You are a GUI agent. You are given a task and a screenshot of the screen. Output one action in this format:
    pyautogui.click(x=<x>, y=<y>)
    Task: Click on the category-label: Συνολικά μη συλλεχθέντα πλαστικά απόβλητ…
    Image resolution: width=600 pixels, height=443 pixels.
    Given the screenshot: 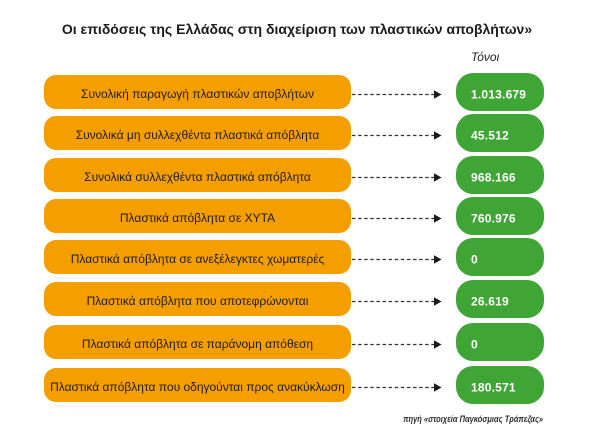 What is the action you would take?
    pyautogui.click(x=197, y=135)
    